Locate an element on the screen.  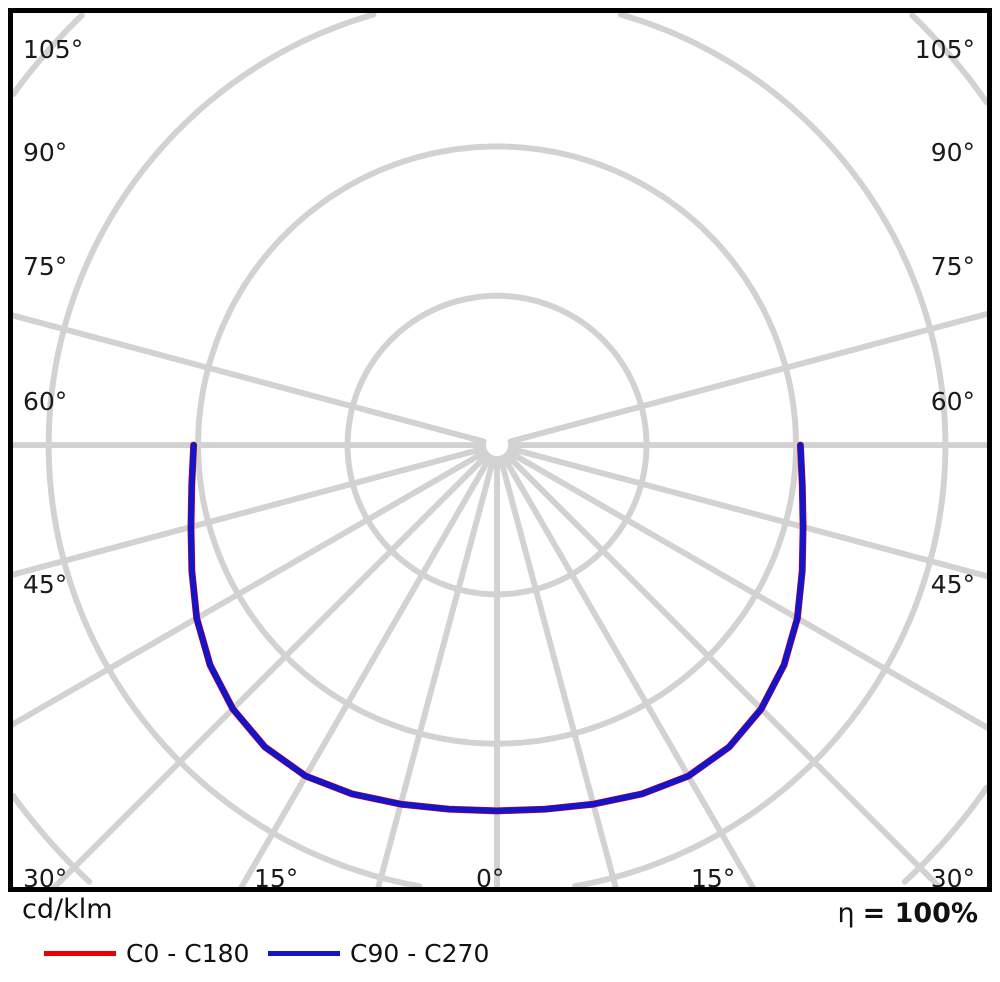
axis-label-bottom-left-15: 15° is located at coordinates (276, 878).